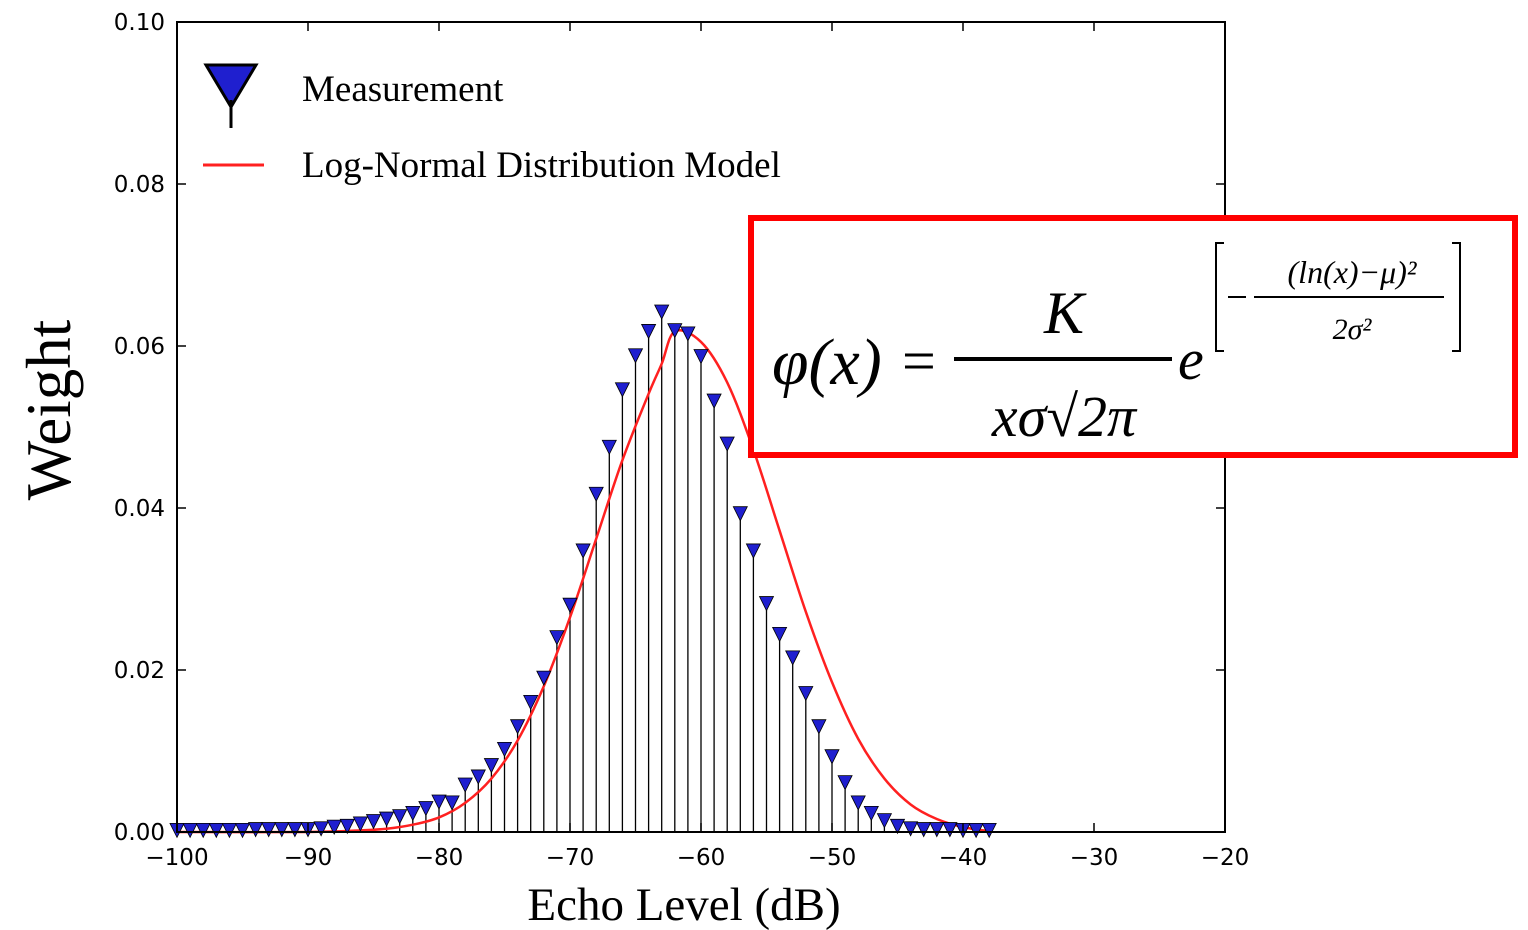  What do you see at coordinates (139, 185) in the screenshot?
I see `y-tick-label: 0.08` at bounding box center [139, 185].